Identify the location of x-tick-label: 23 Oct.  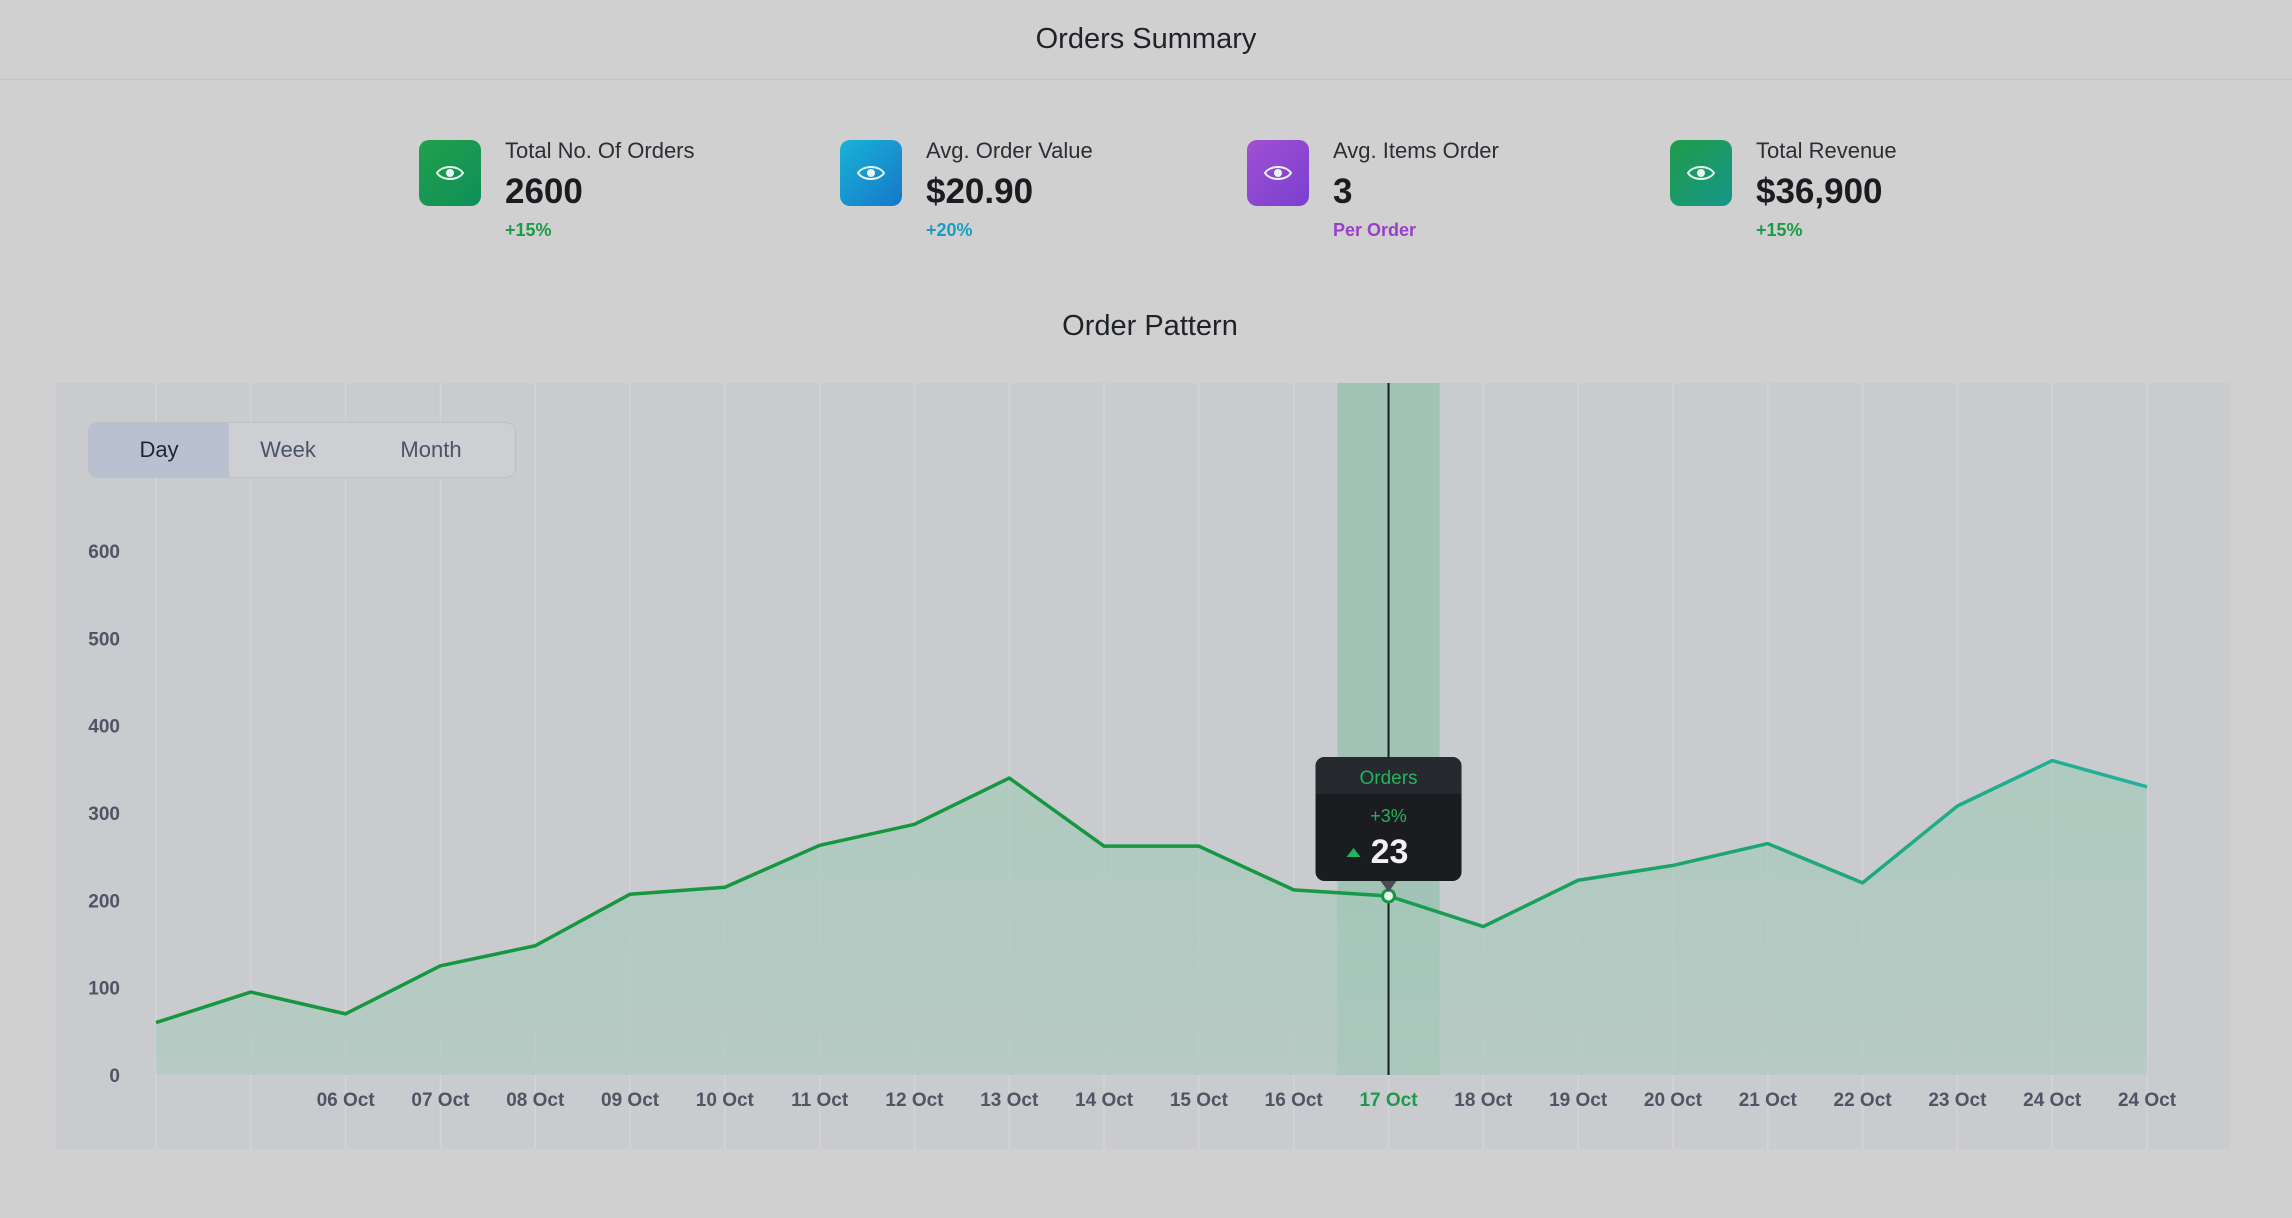
(1957, 1100).